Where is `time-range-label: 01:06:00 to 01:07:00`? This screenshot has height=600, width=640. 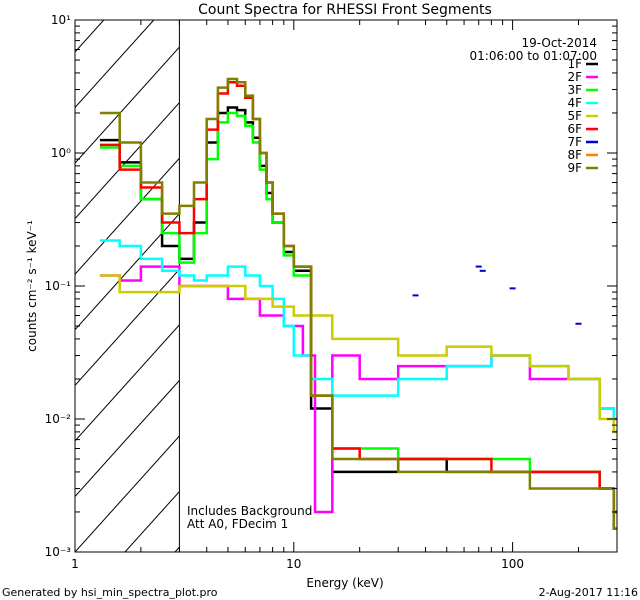
time-range-label: 01:06:00 to 01:07:00 is located at coordinates (533, 56).